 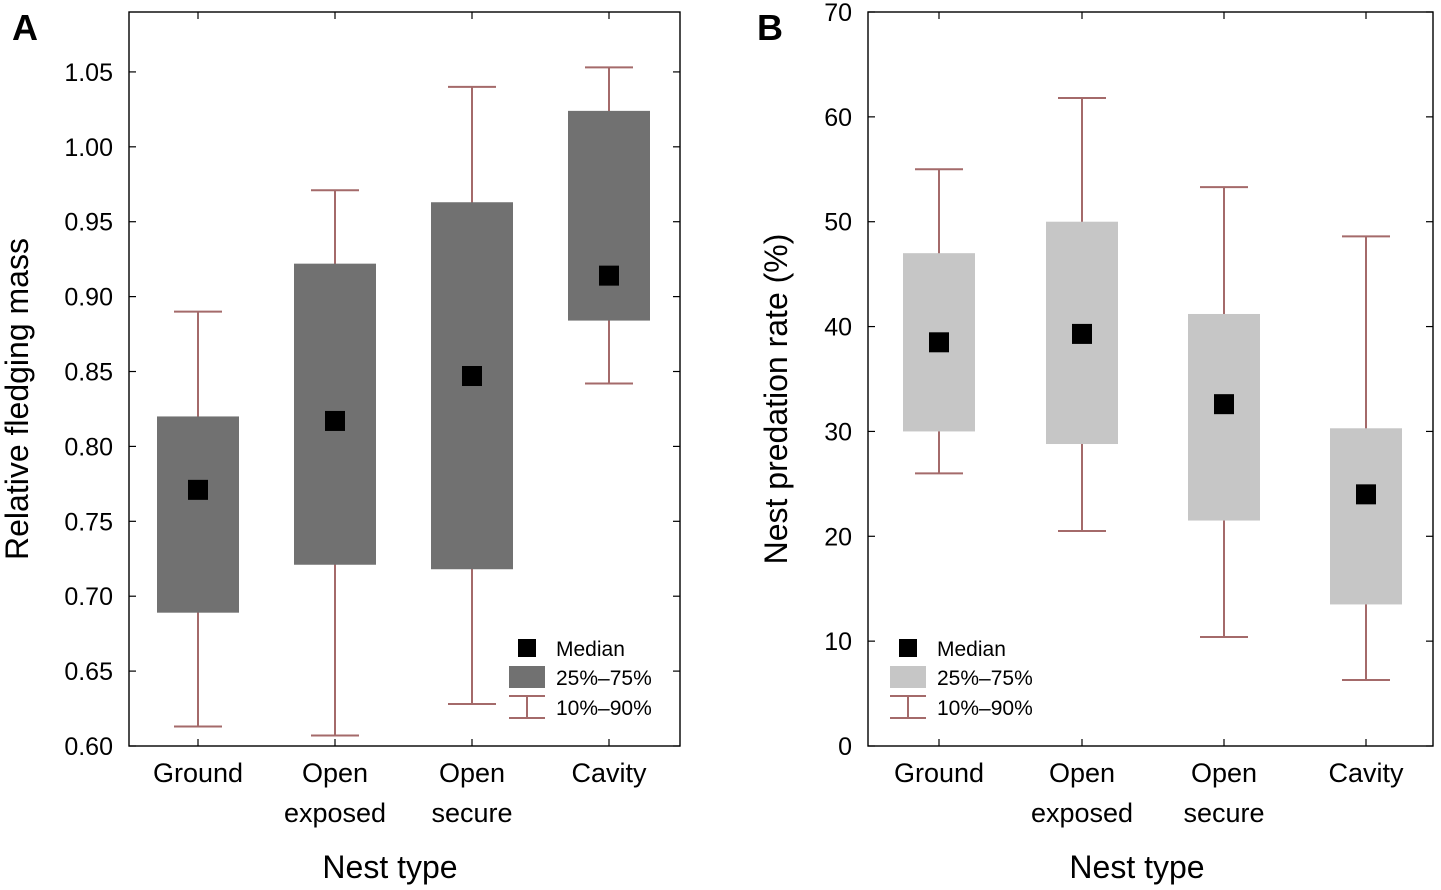 I want to click on y-tick-label: 0.60, so click(x=88, y=747).